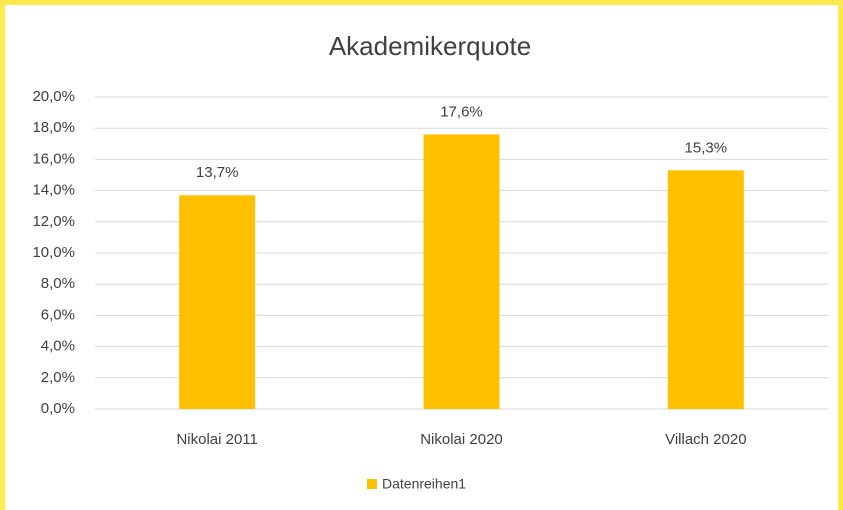  What do you see at coordinates (58, 346) in the screenshot?
I see `y-tick-label: 4,0%` at bounding box center [58, 346].